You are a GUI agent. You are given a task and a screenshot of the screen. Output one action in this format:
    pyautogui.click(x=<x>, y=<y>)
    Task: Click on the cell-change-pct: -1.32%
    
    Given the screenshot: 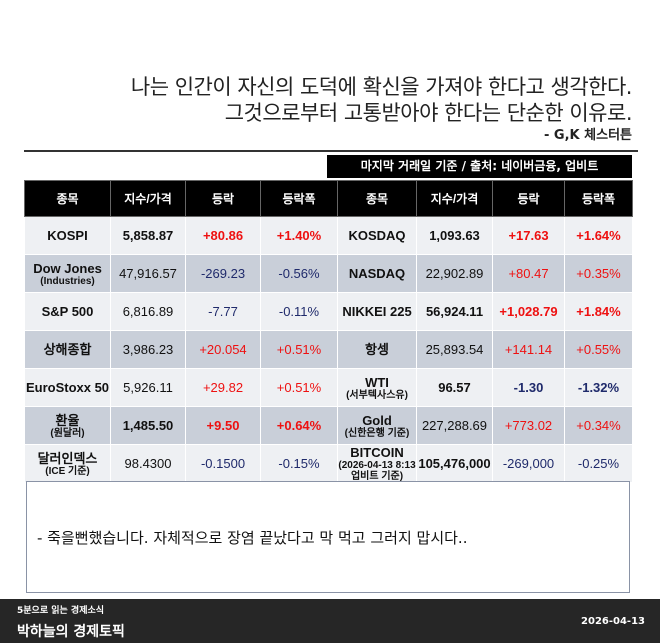 What is the action you would take?
    pyautogui.click(x=598, y=387)
    